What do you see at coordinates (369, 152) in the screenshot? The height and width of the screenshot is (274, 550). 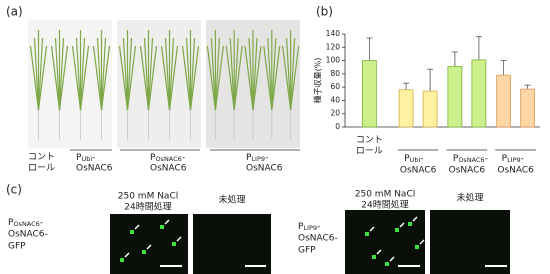 I see `group-label: ロール` at bounding box center [369, 152].